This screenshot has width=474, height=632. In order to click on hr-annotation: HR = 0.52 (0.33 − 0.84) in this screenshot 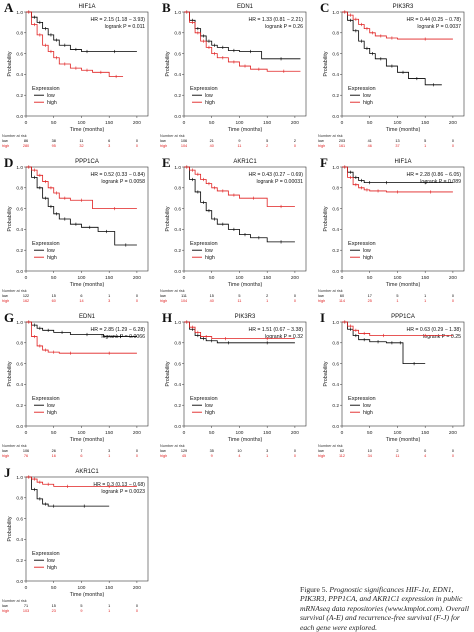, I will do `click(117, 175)`.